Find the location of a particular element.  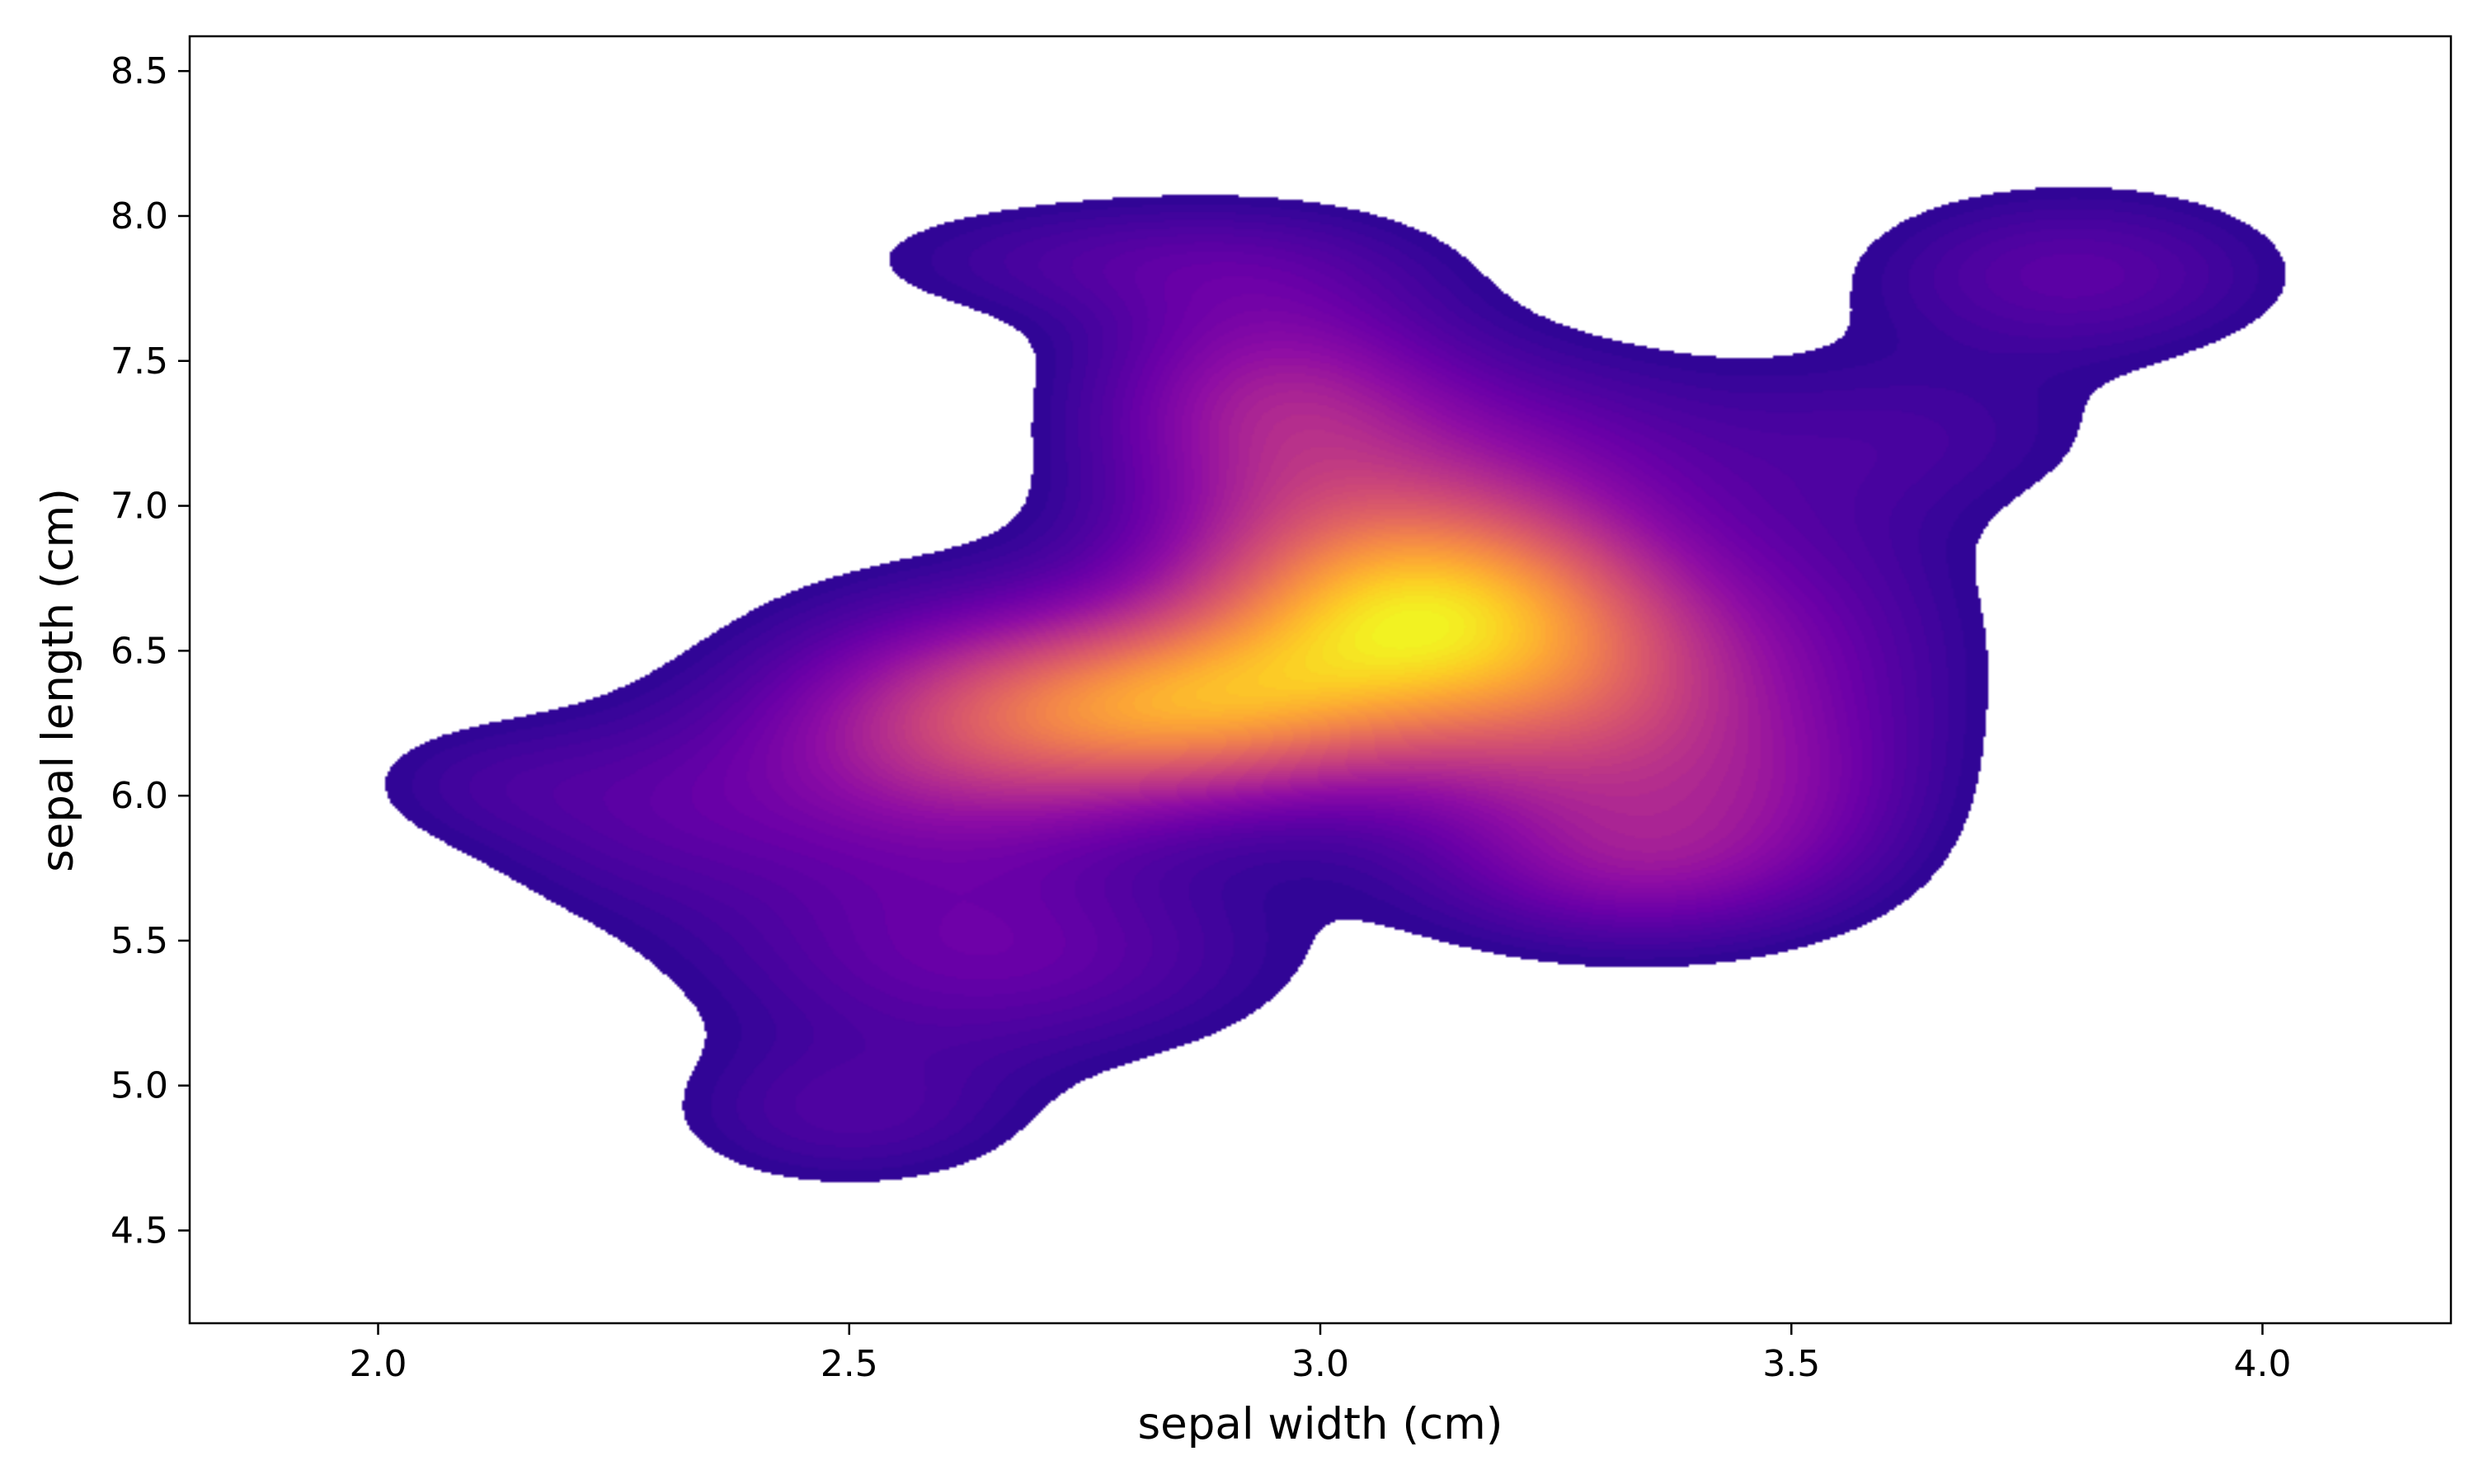

x-tick-label: 3.0 is located at coordinates (1320, 1364).